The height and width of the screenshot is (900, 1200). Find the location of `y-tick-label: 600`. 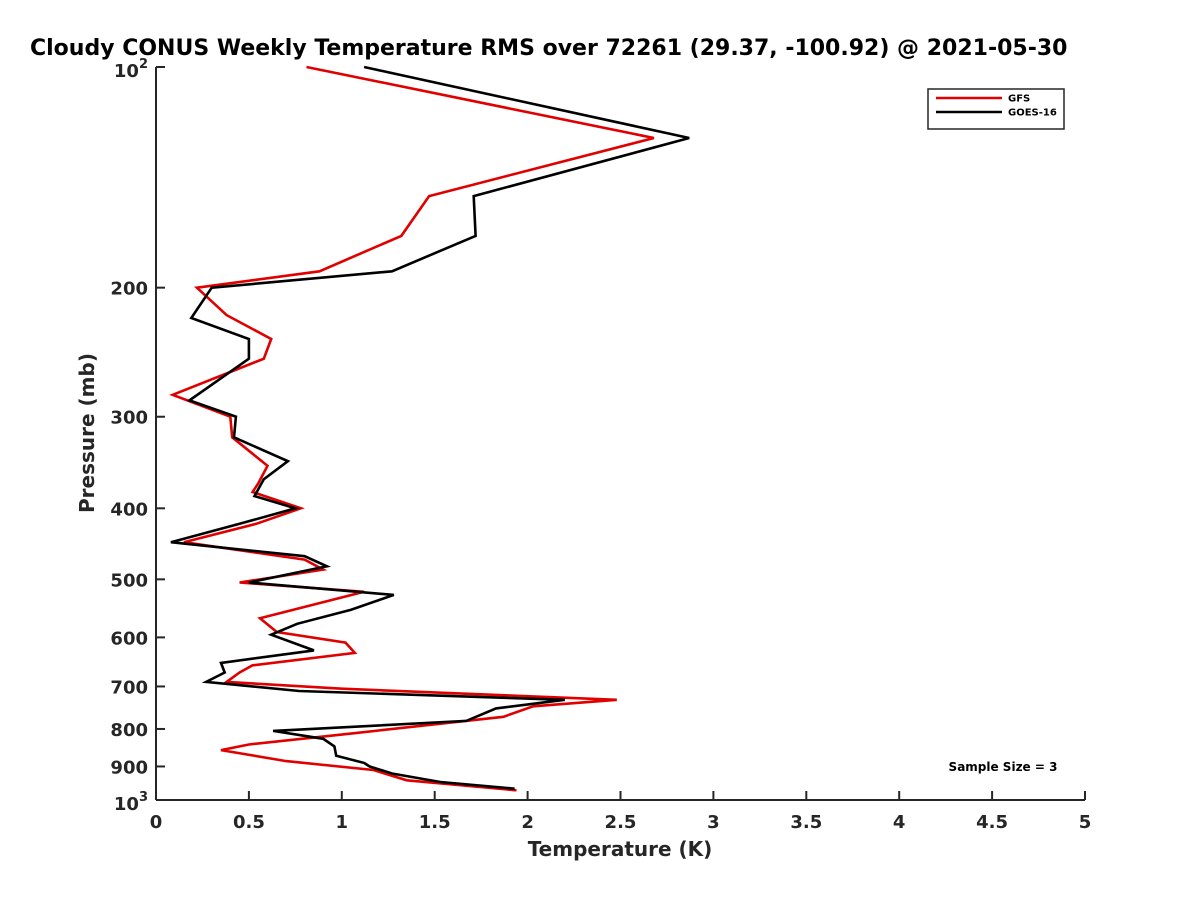

y-tick-label: 600 is located at coordinates (129, 638).